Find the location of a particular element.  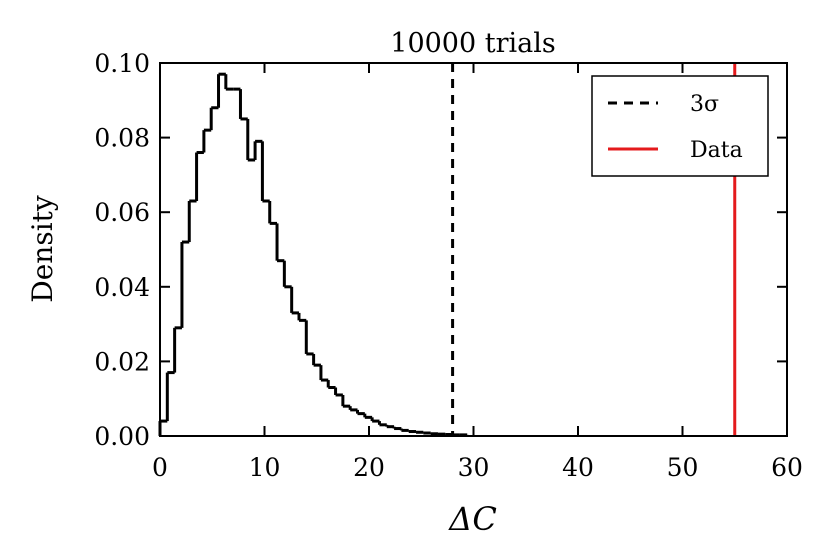

legend-box is located at coordinates (680, 126).